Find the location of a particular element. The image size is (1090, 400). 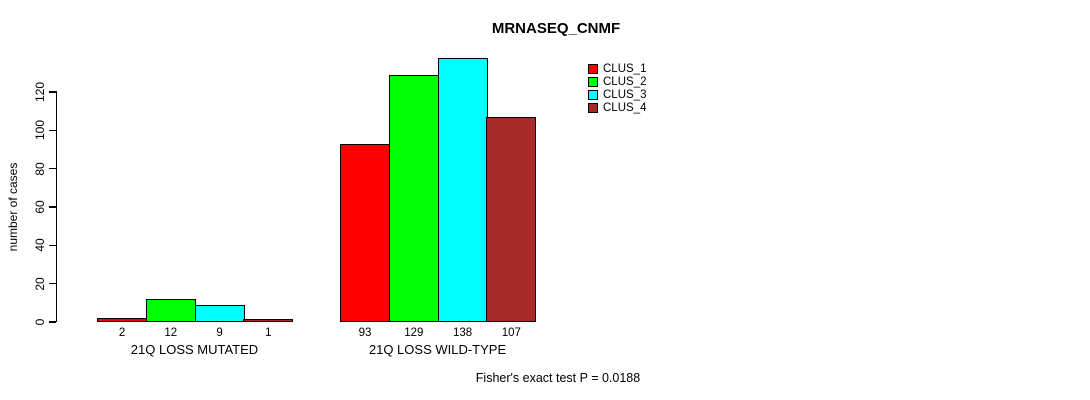

legend: CLUS_1 CLUS_2 CLUS_3 CLUS_4 is located at coordinates (617, 88).